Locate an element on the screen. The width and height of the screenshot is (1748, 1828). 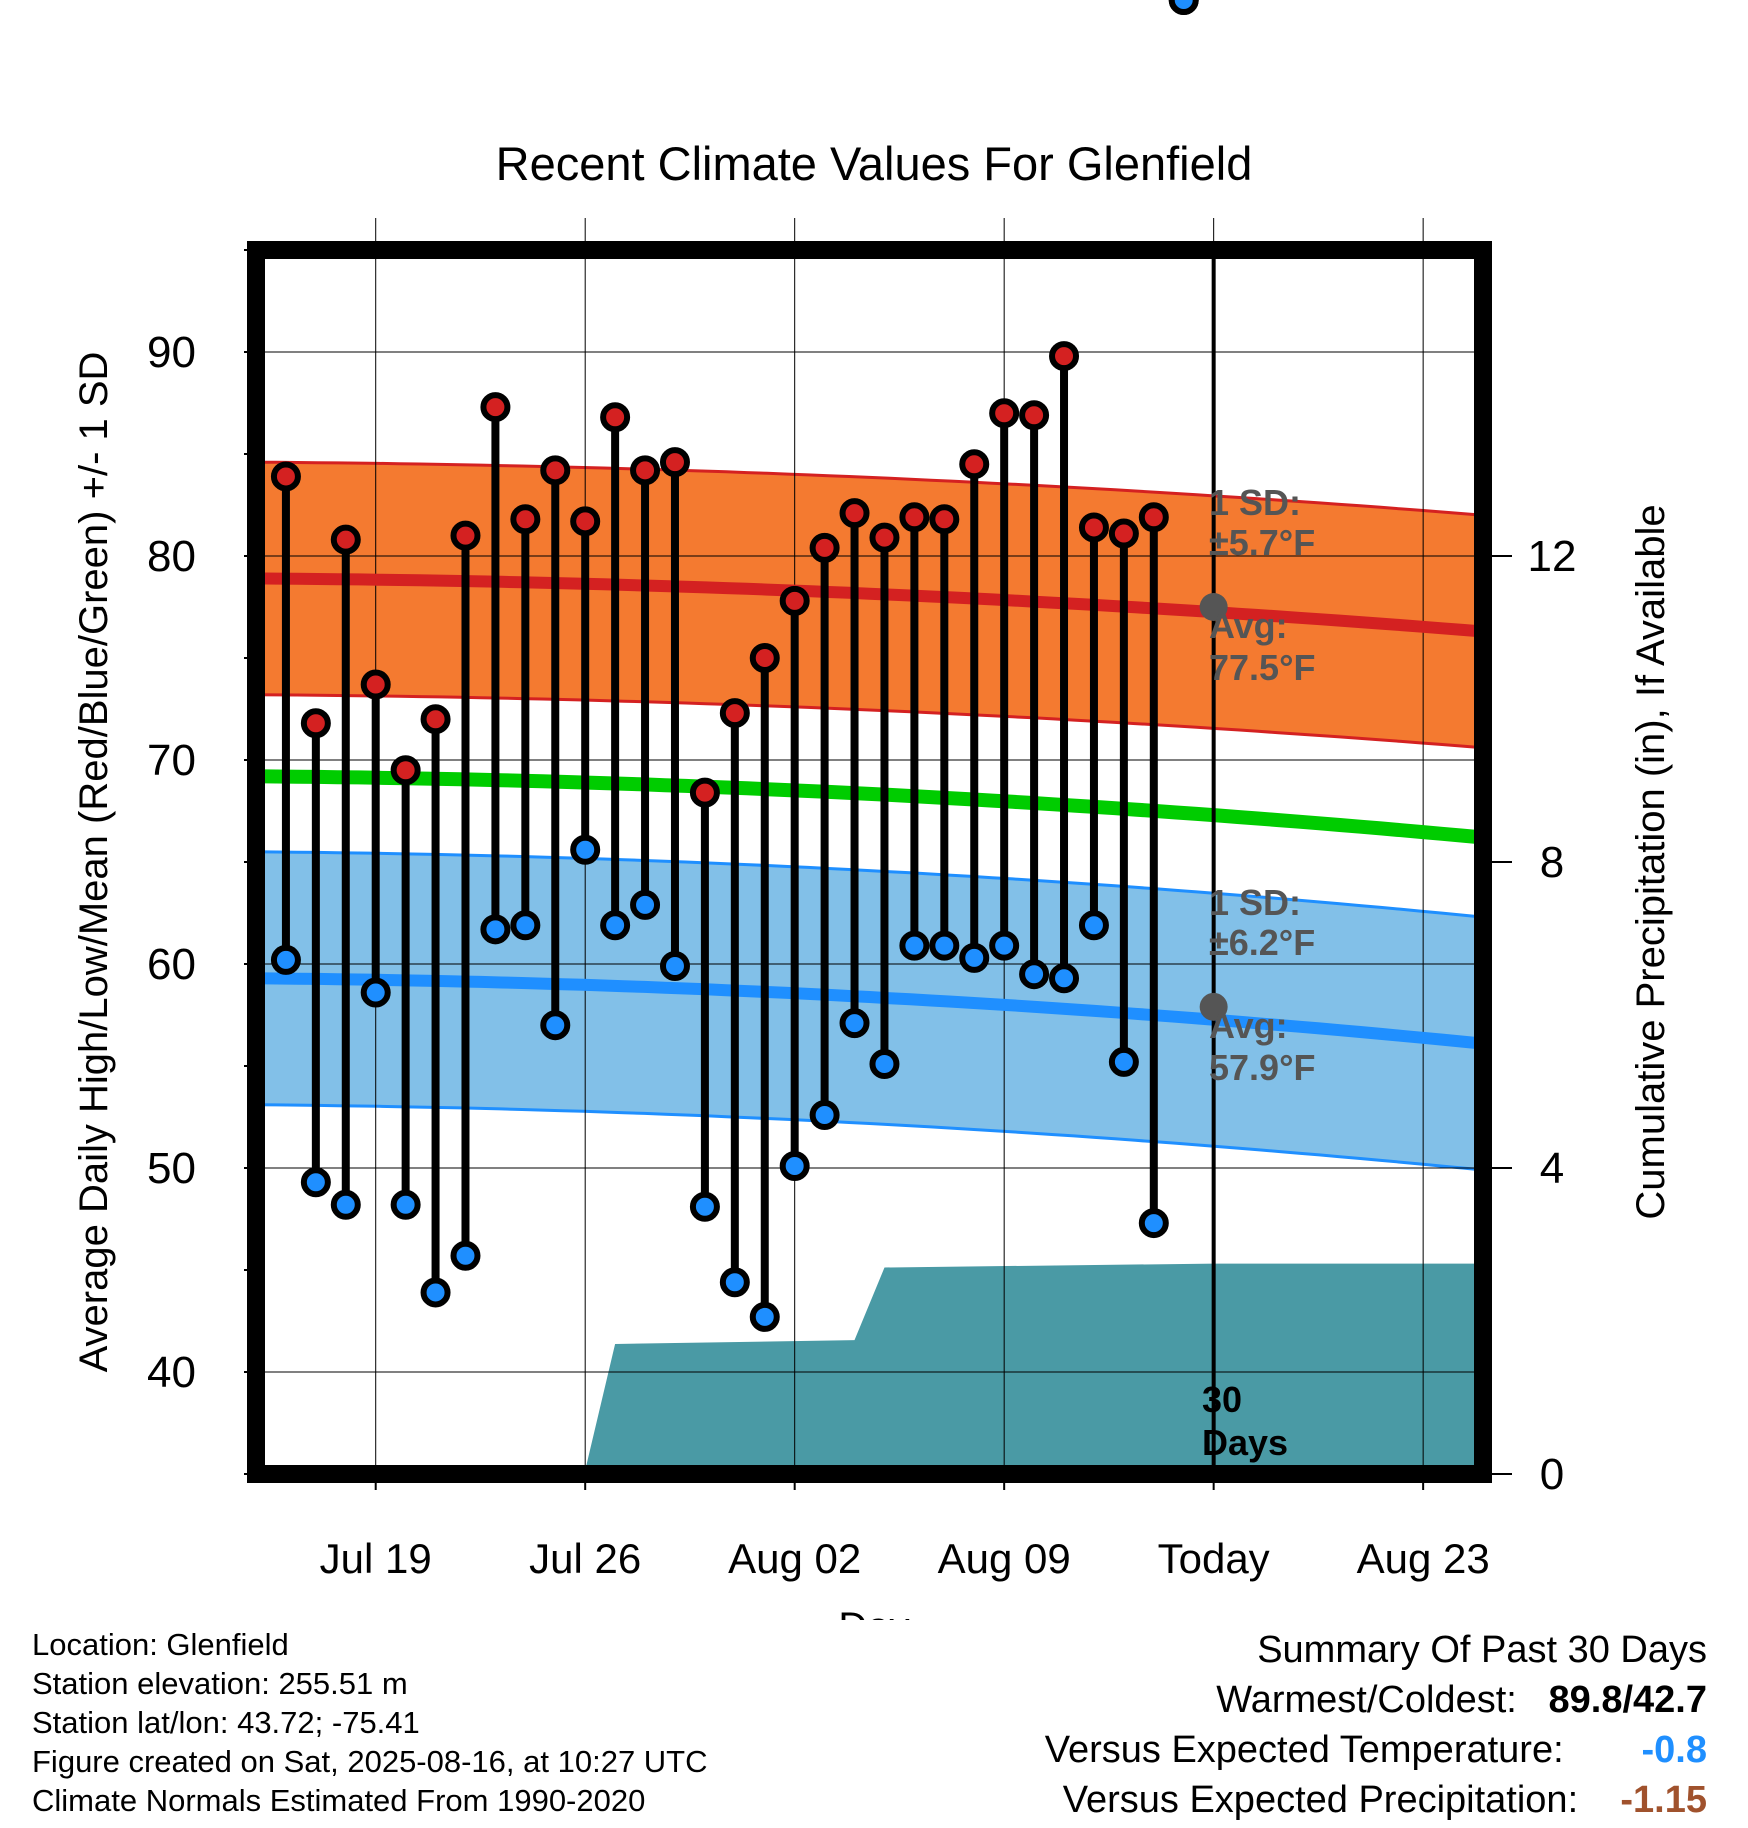
x-tick-label: Aug 09 is located at coordinates (1004, 1558).